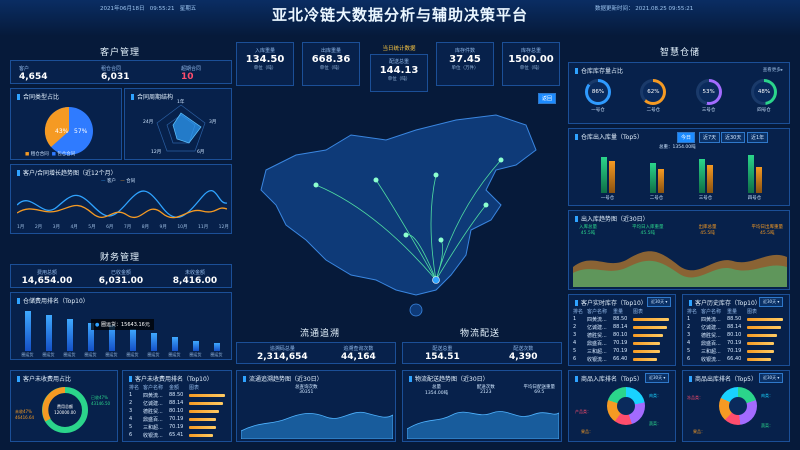 This screenshot has width=800, height=450. I want to click on radar-label-24m: 24月, so click(148, 122).